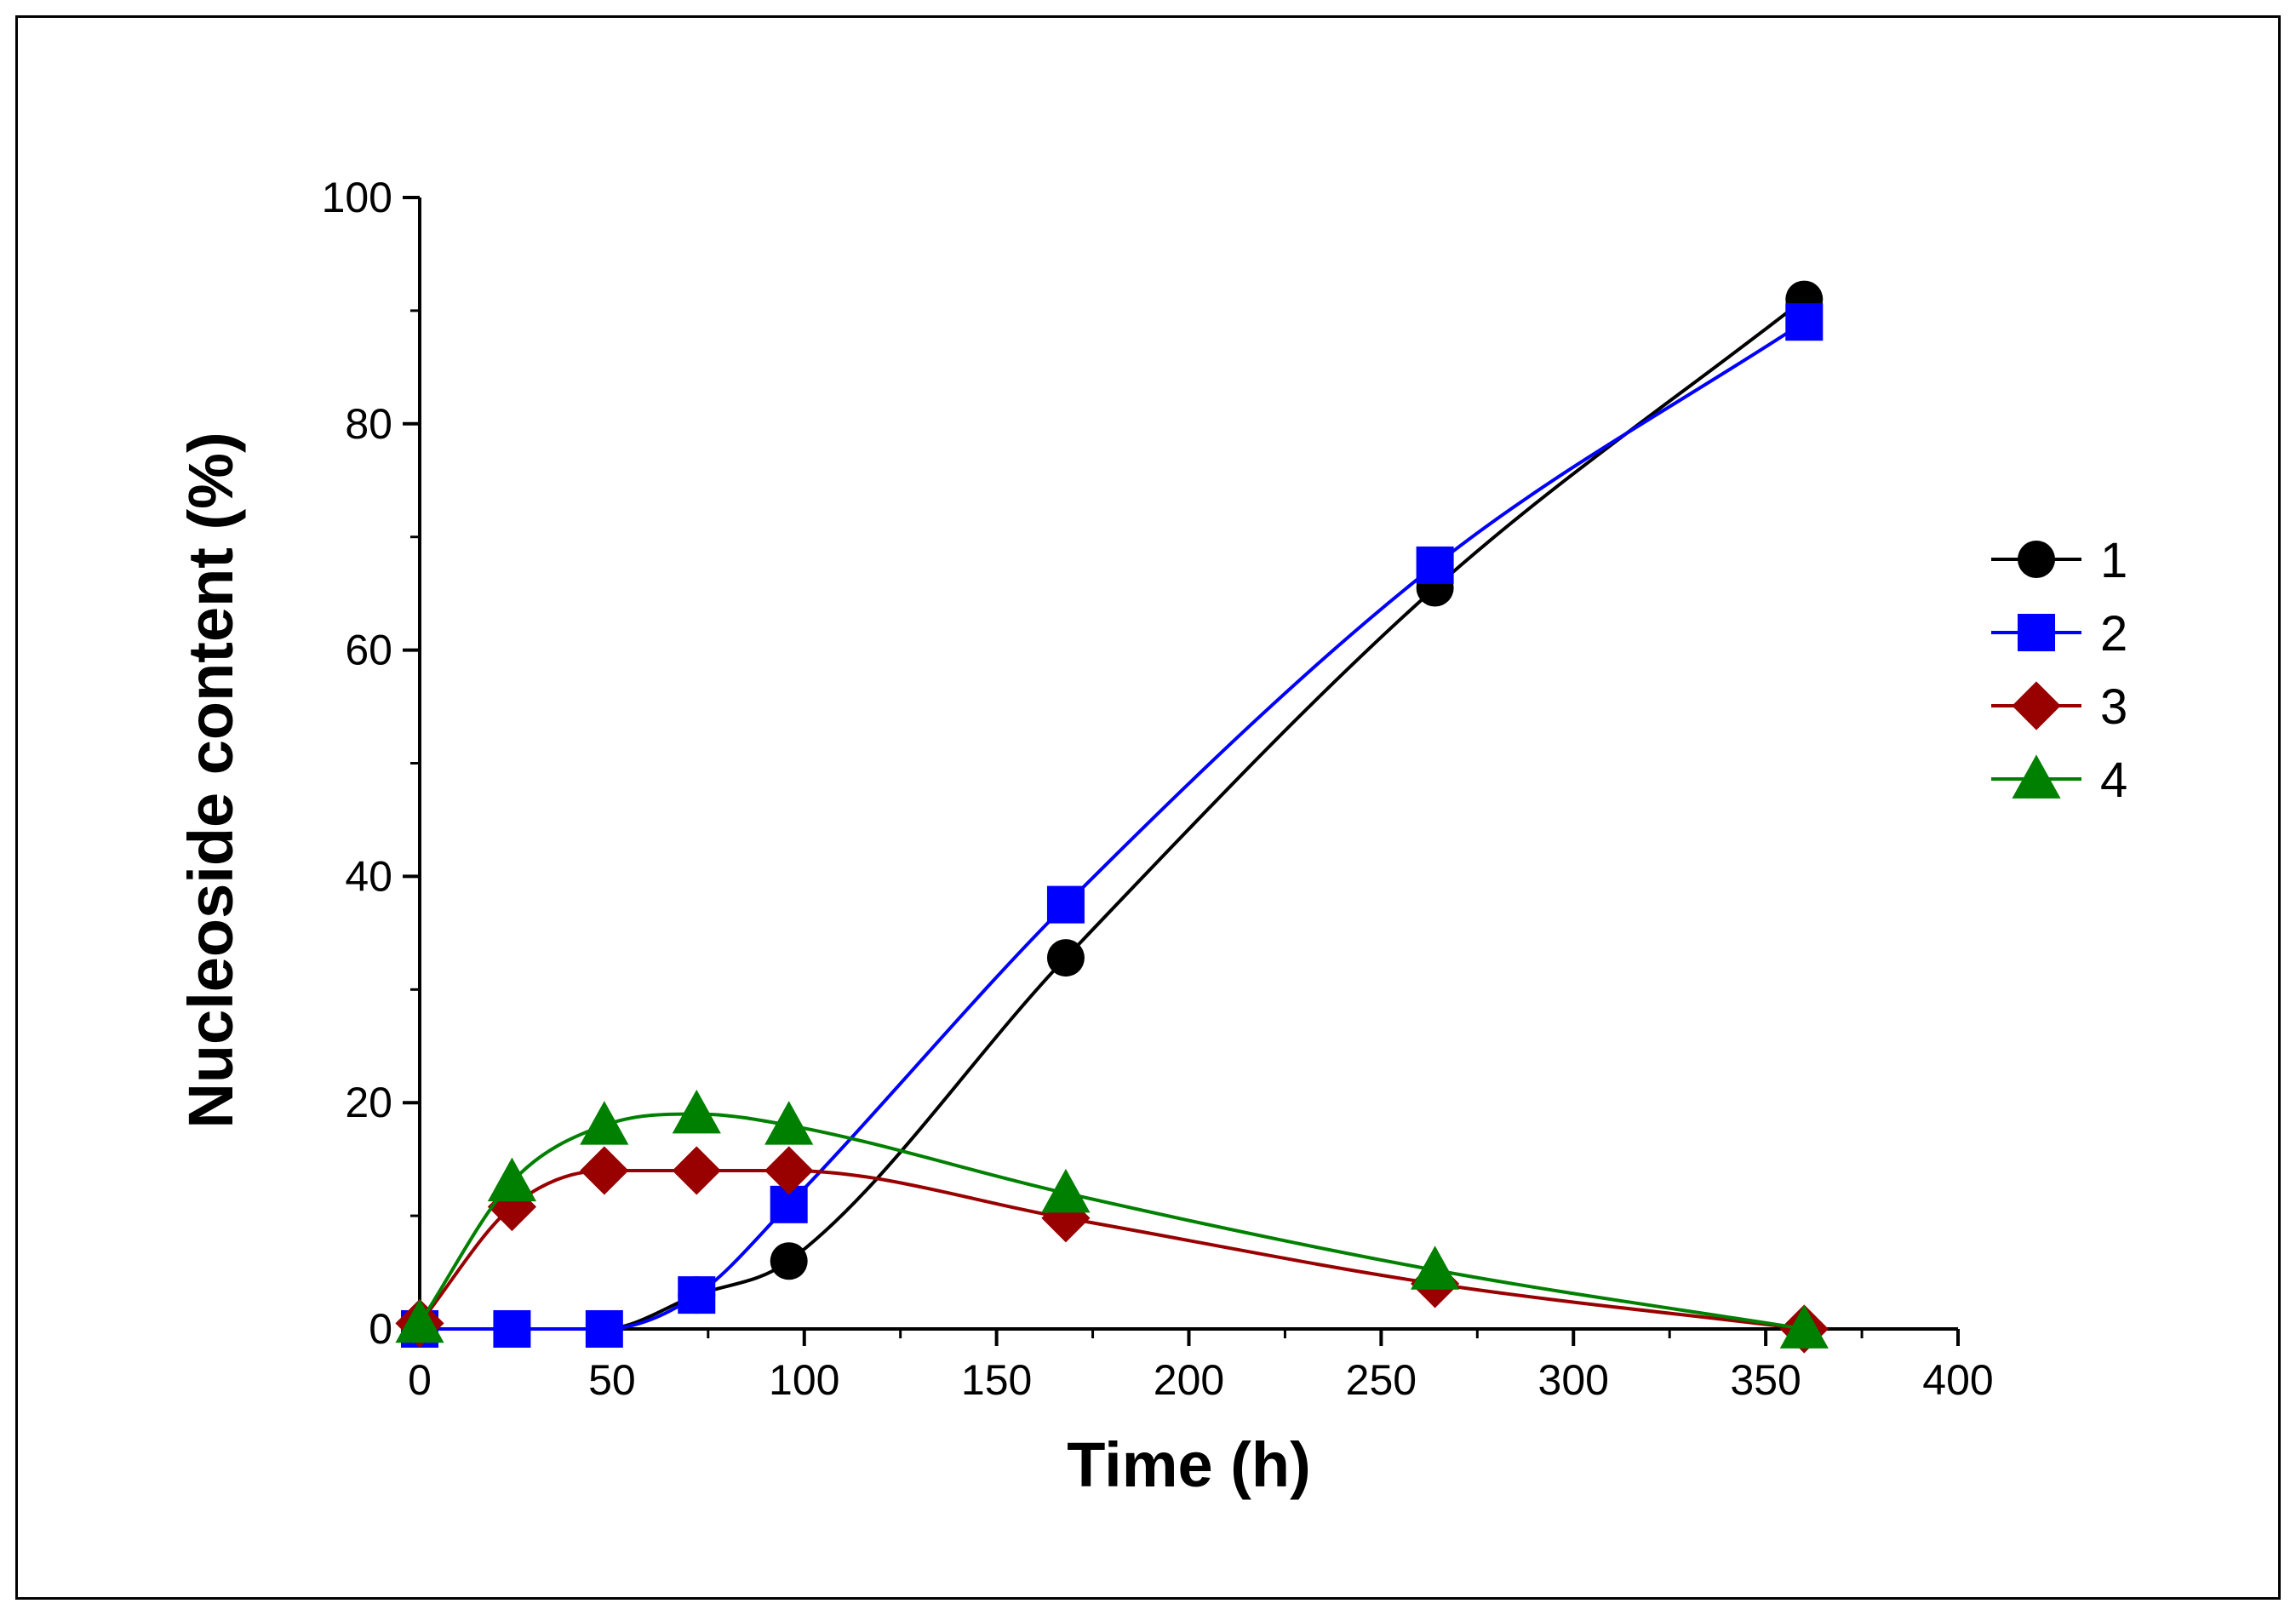 The height and width of the screenshot is (1615, 2296). What do you see at coordinates (368, 1102) in the screenshot?
I see `y-tick-label: 20` at bounding box center [368, 1102].